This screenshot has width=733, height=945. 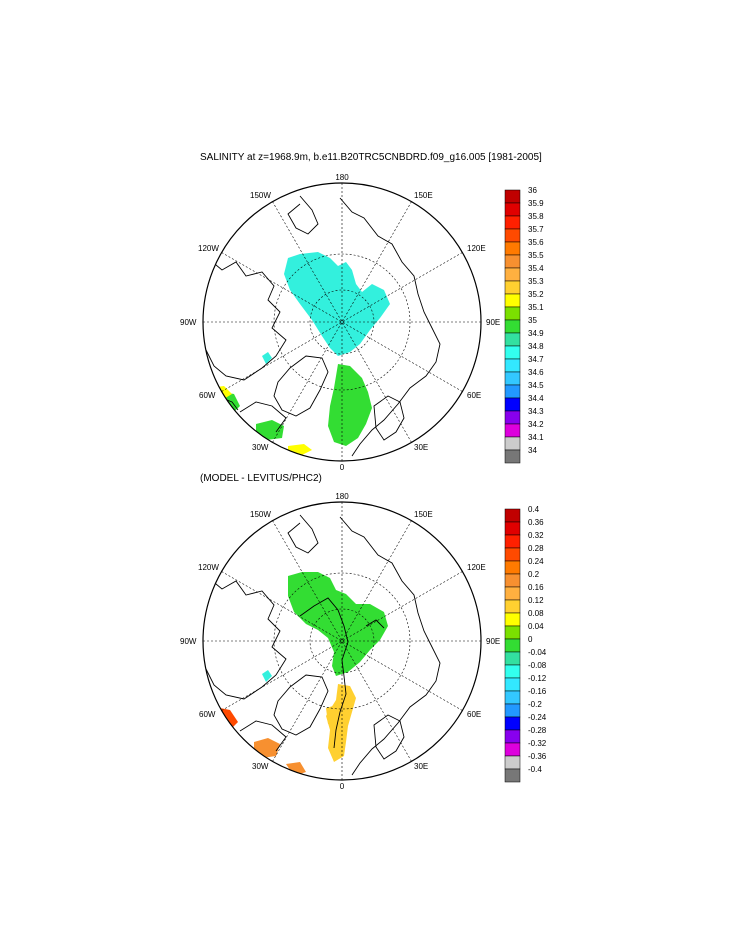 I want to click on bottom-lon-label-60e: 60E, so click(x=474, y=714).